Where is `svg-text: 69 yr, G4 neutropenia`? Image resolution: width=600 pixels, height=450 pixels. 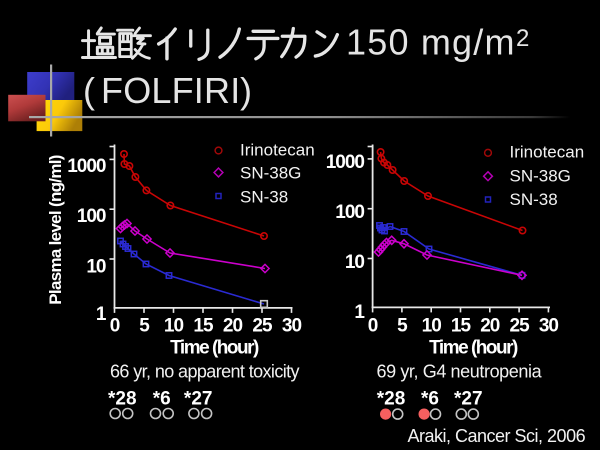
svg-text: 69 yr, G4 neutropenia is located at coordinates (460, 372).